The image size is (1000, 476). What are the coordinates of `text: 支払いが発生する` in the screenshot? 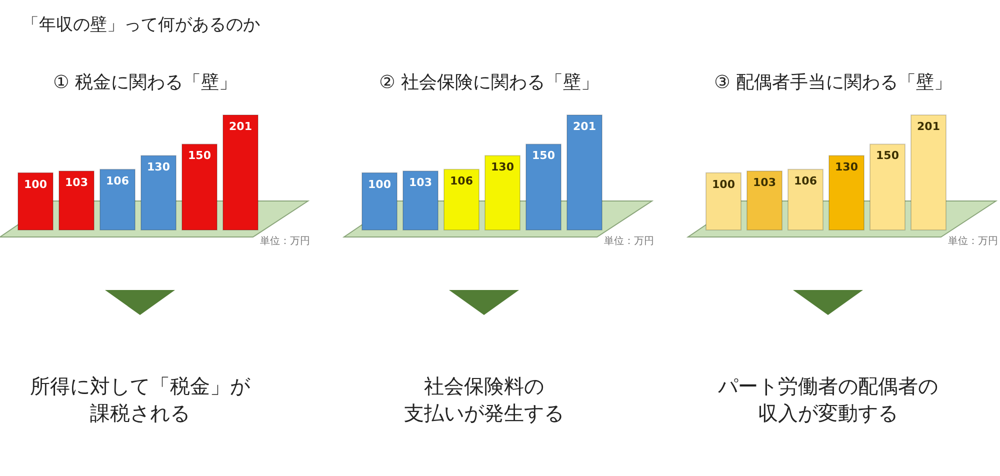 It's located at (484, 413).